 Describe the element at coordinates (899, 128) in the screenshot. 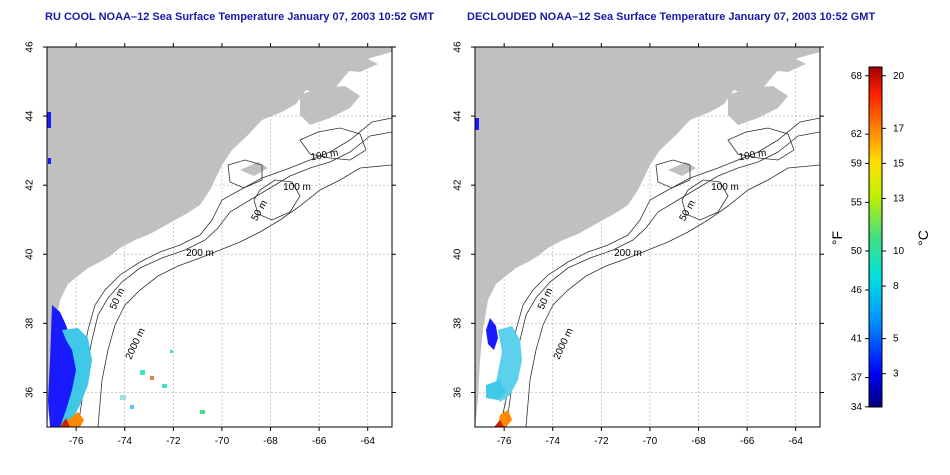

I see `celsius-tick-label: 17` at that location.